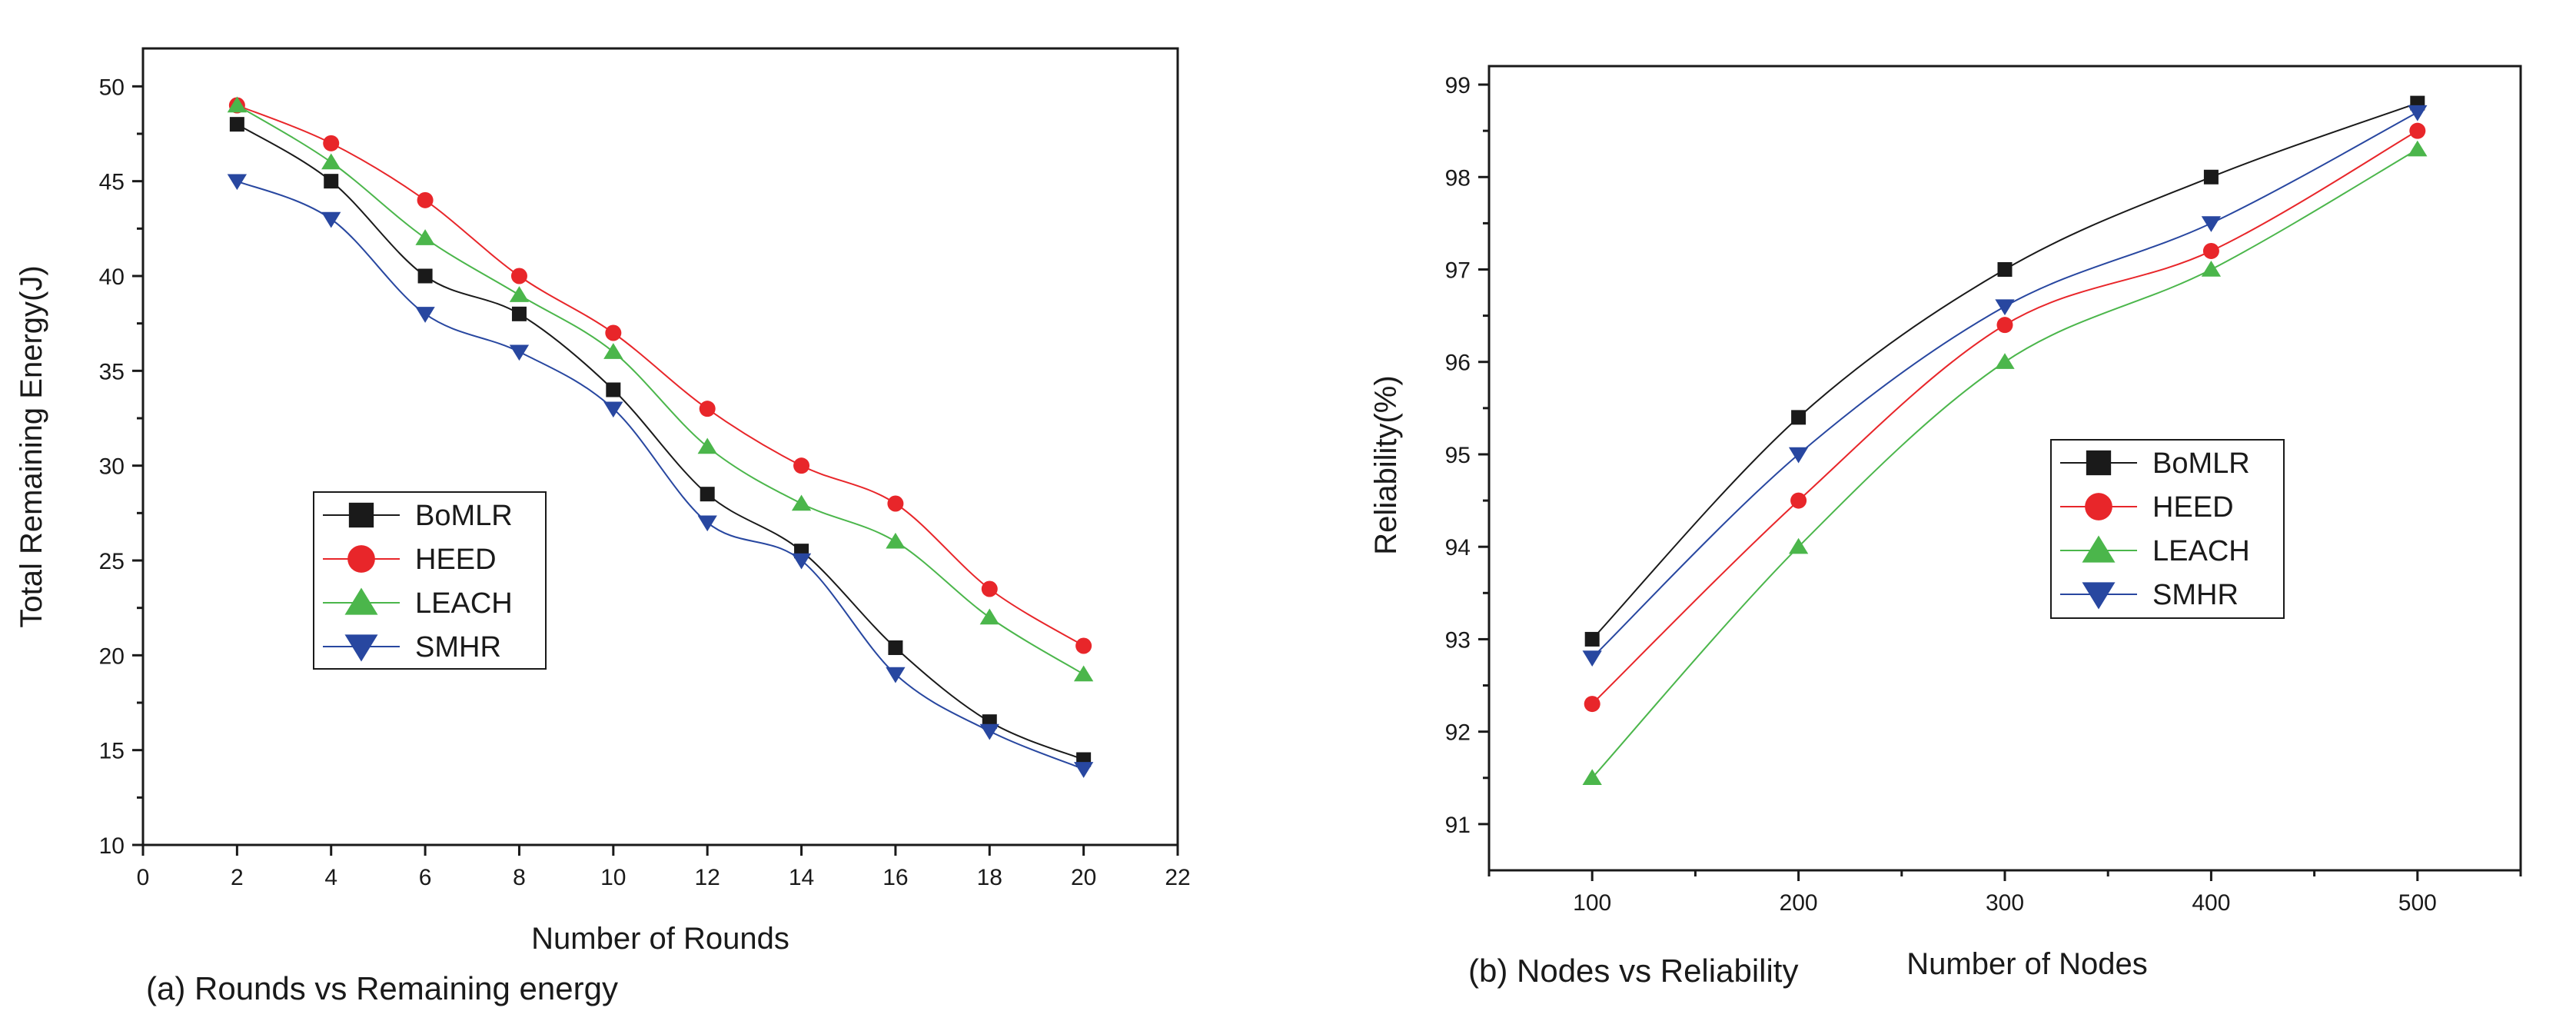 Image resolution: width=2576 pixels, height=1021 pixels. I want to click on y-tick-label: 30, so click(112, 467).